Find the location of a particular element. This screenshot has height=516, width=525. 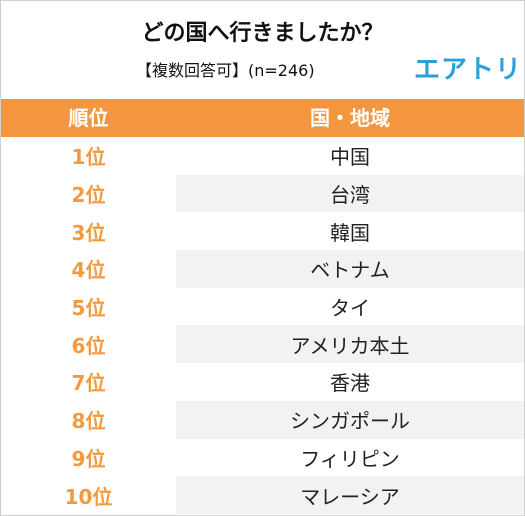

table-row: 9位 フィリピン is located at coordinates (262, 458).